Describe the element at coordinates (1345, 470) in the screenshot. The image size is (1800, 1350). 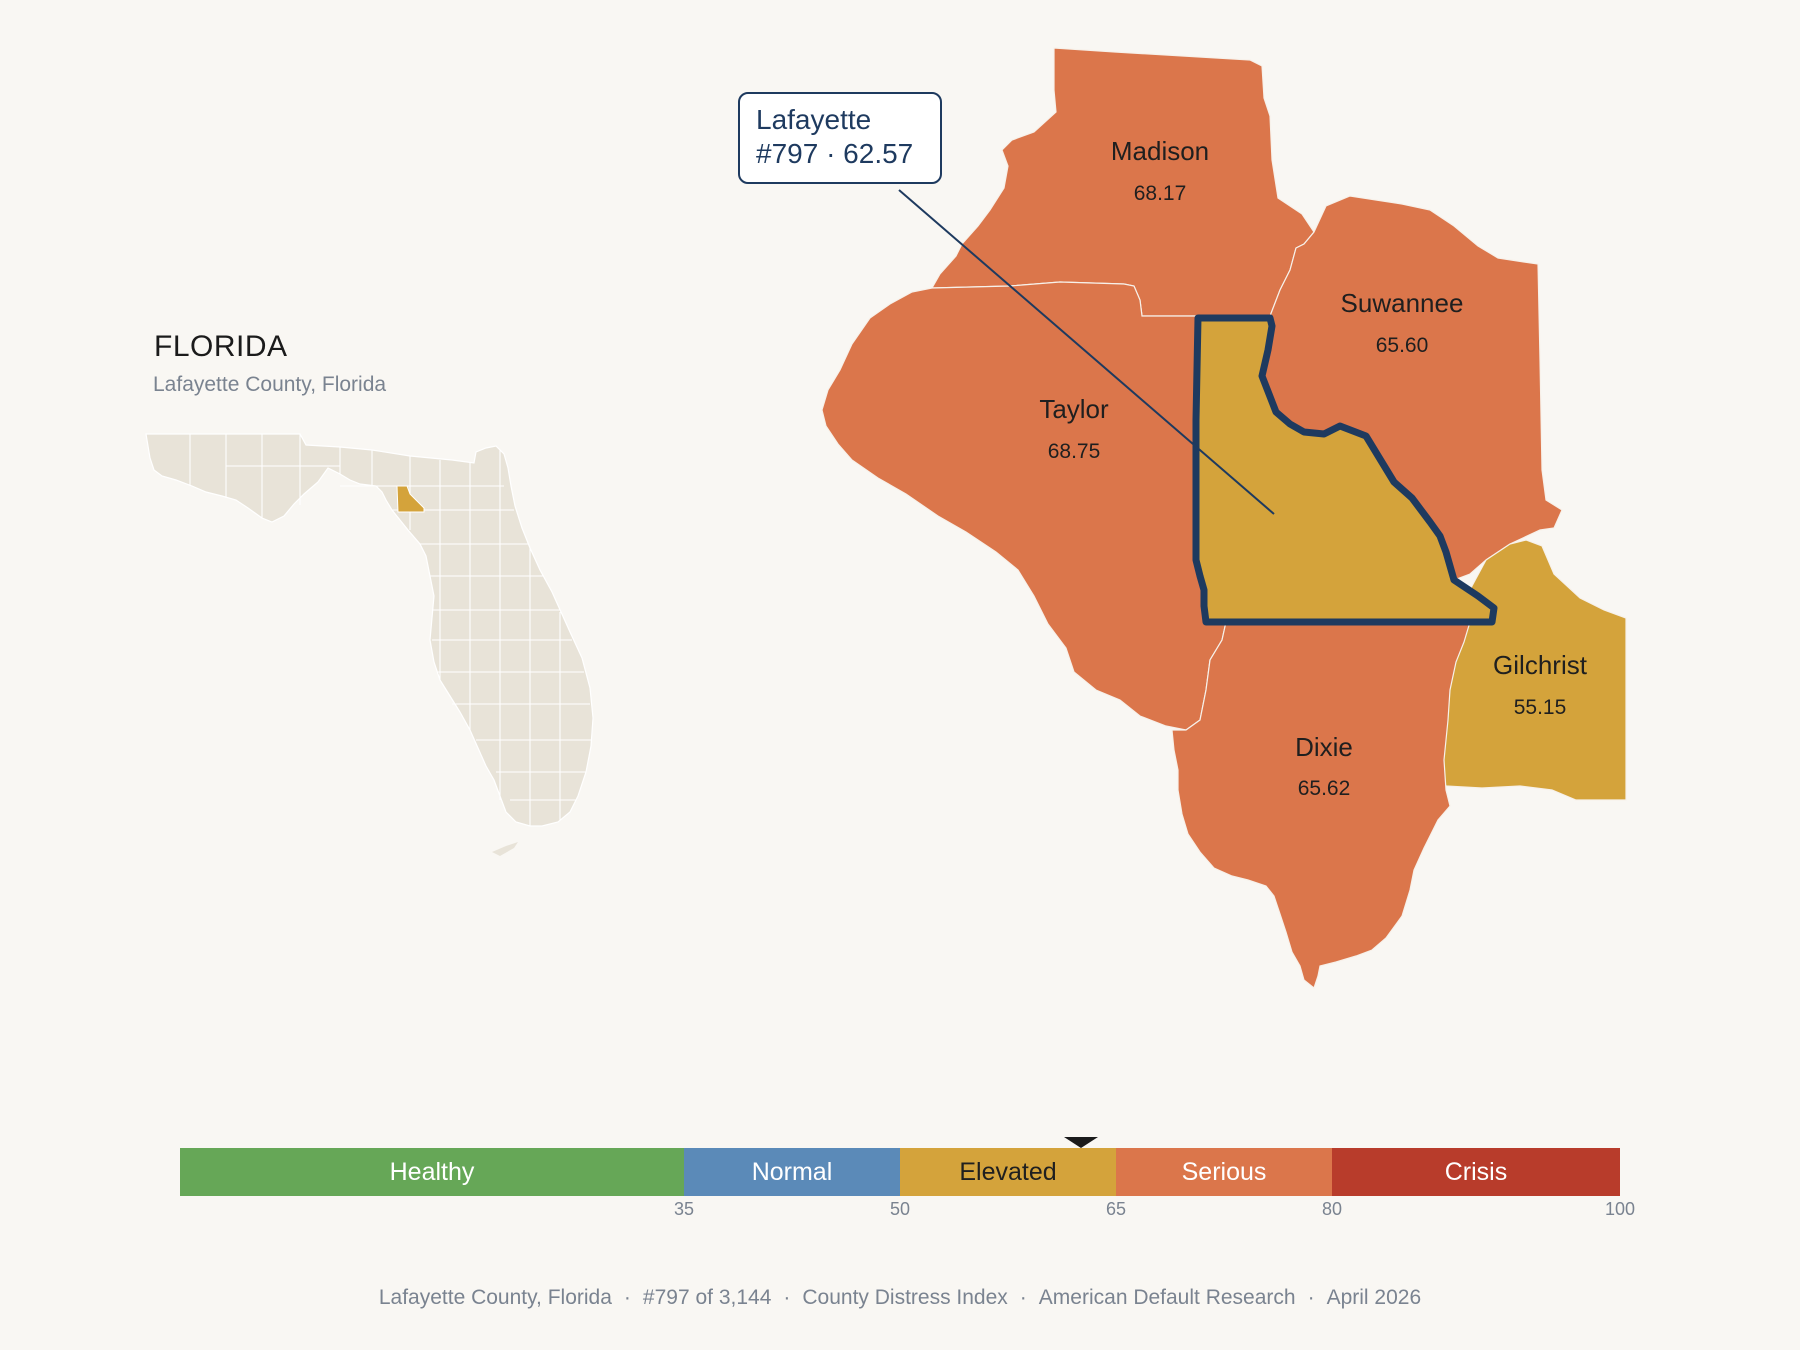
I see `county-lafayette` at that location.